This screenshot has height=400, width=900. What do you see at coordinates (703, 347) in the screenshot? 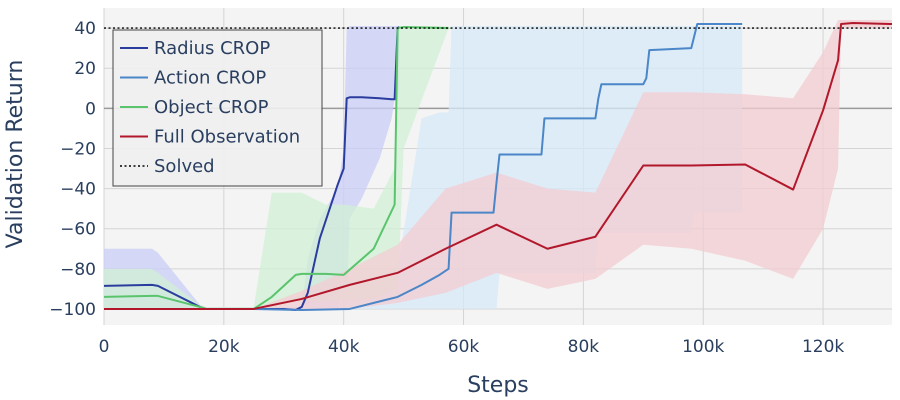
I see `x-tick-label: 100k` at bounding box center [703, 347].